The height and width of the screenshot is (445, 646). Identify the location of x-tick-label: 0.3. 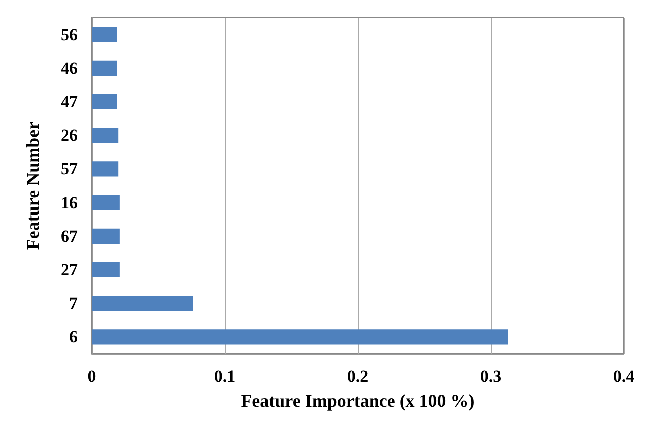
(491, 376).